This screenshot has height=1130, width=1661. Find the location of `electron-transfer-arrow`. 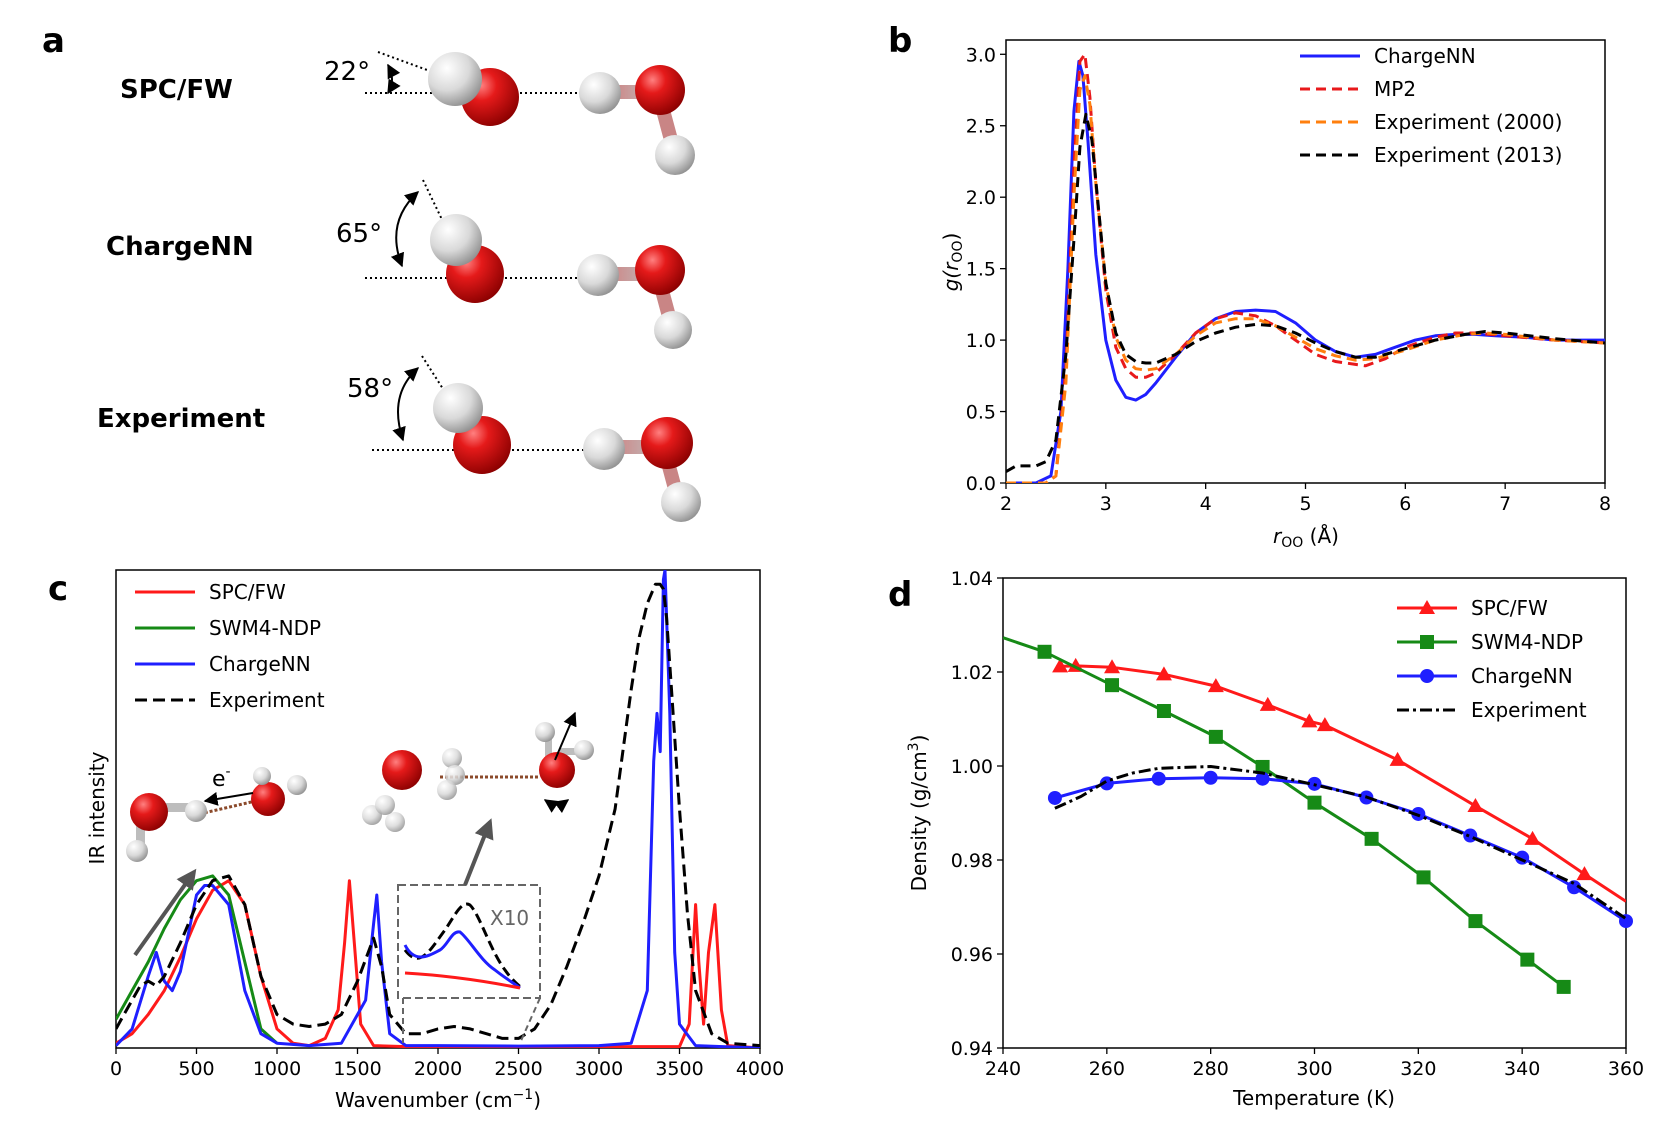

electron-transfer-arrow is located at coordinates (228, 799).